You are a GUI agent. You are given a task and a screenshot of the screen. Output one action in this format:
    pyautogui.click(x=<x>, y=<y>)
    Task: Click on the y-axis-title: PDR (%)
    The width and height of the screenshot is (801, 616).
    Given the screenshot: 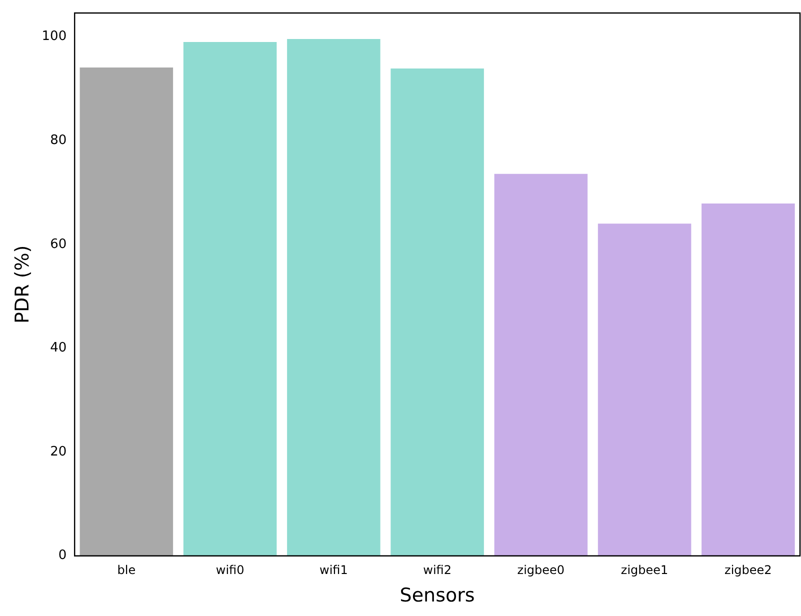 What is the action you would take?
    pyautogui.click(x=22, y=284)
    